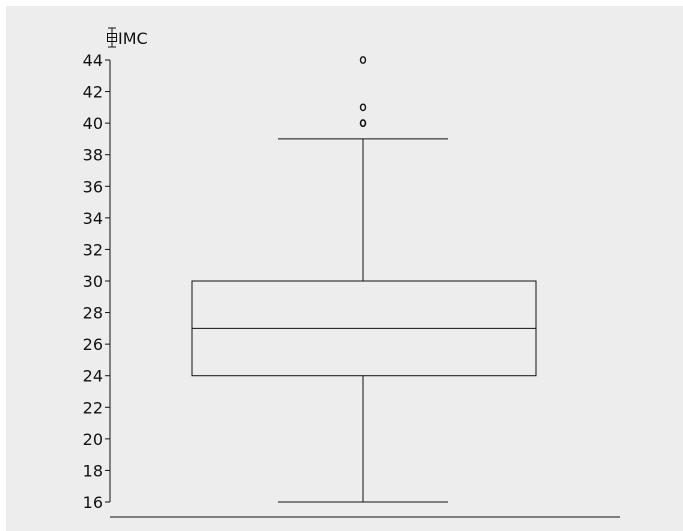 The height and width of the screenshot is (531, 683). Describe the element at coordinates (93, 376) in the screenshot. I see `y-tick-label: 24` at that location.